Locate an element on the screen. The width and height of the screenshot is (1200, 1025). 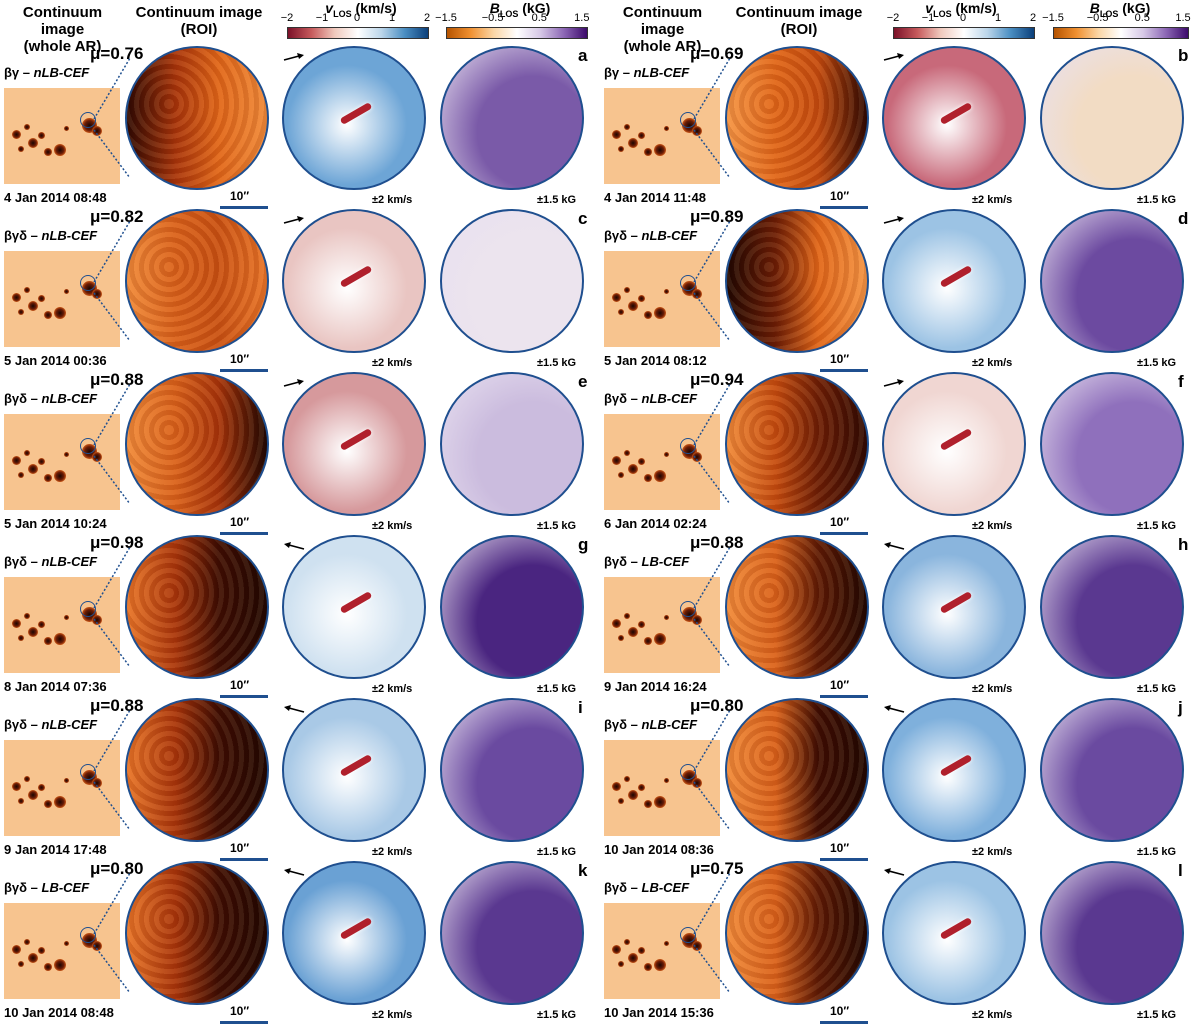
redshift-streak is located at coordinates (956, 928).